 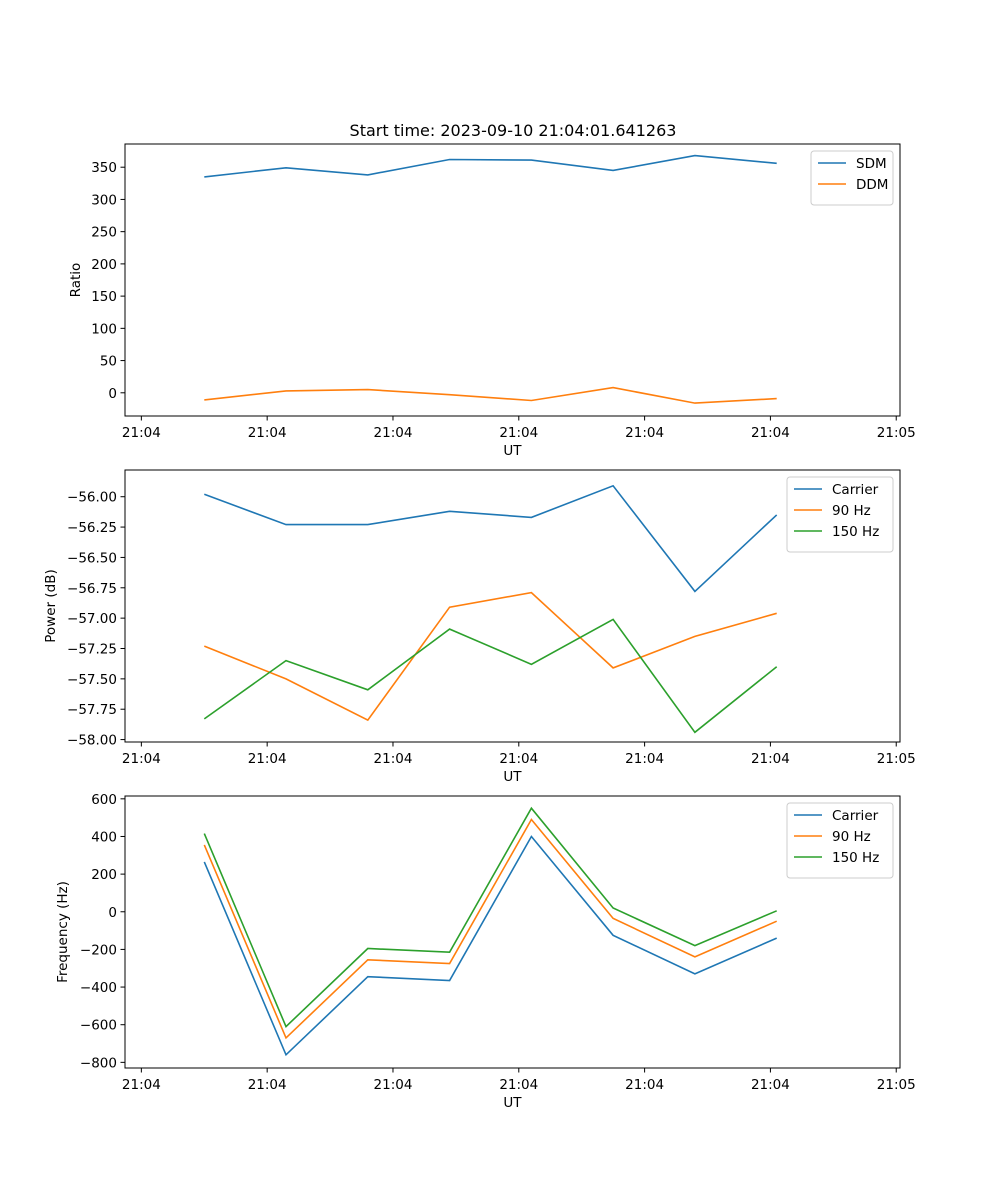 I want to click on chart-0-y-tick-label: 100, so click(x=104, y=329).